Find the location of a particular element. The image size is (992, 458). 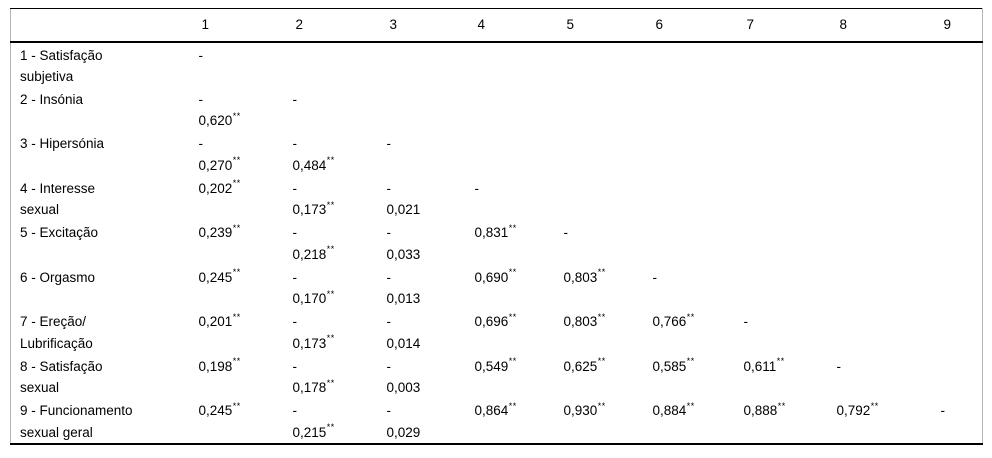

row-label: 5 - Excitação is located at coordinates (59, 233).